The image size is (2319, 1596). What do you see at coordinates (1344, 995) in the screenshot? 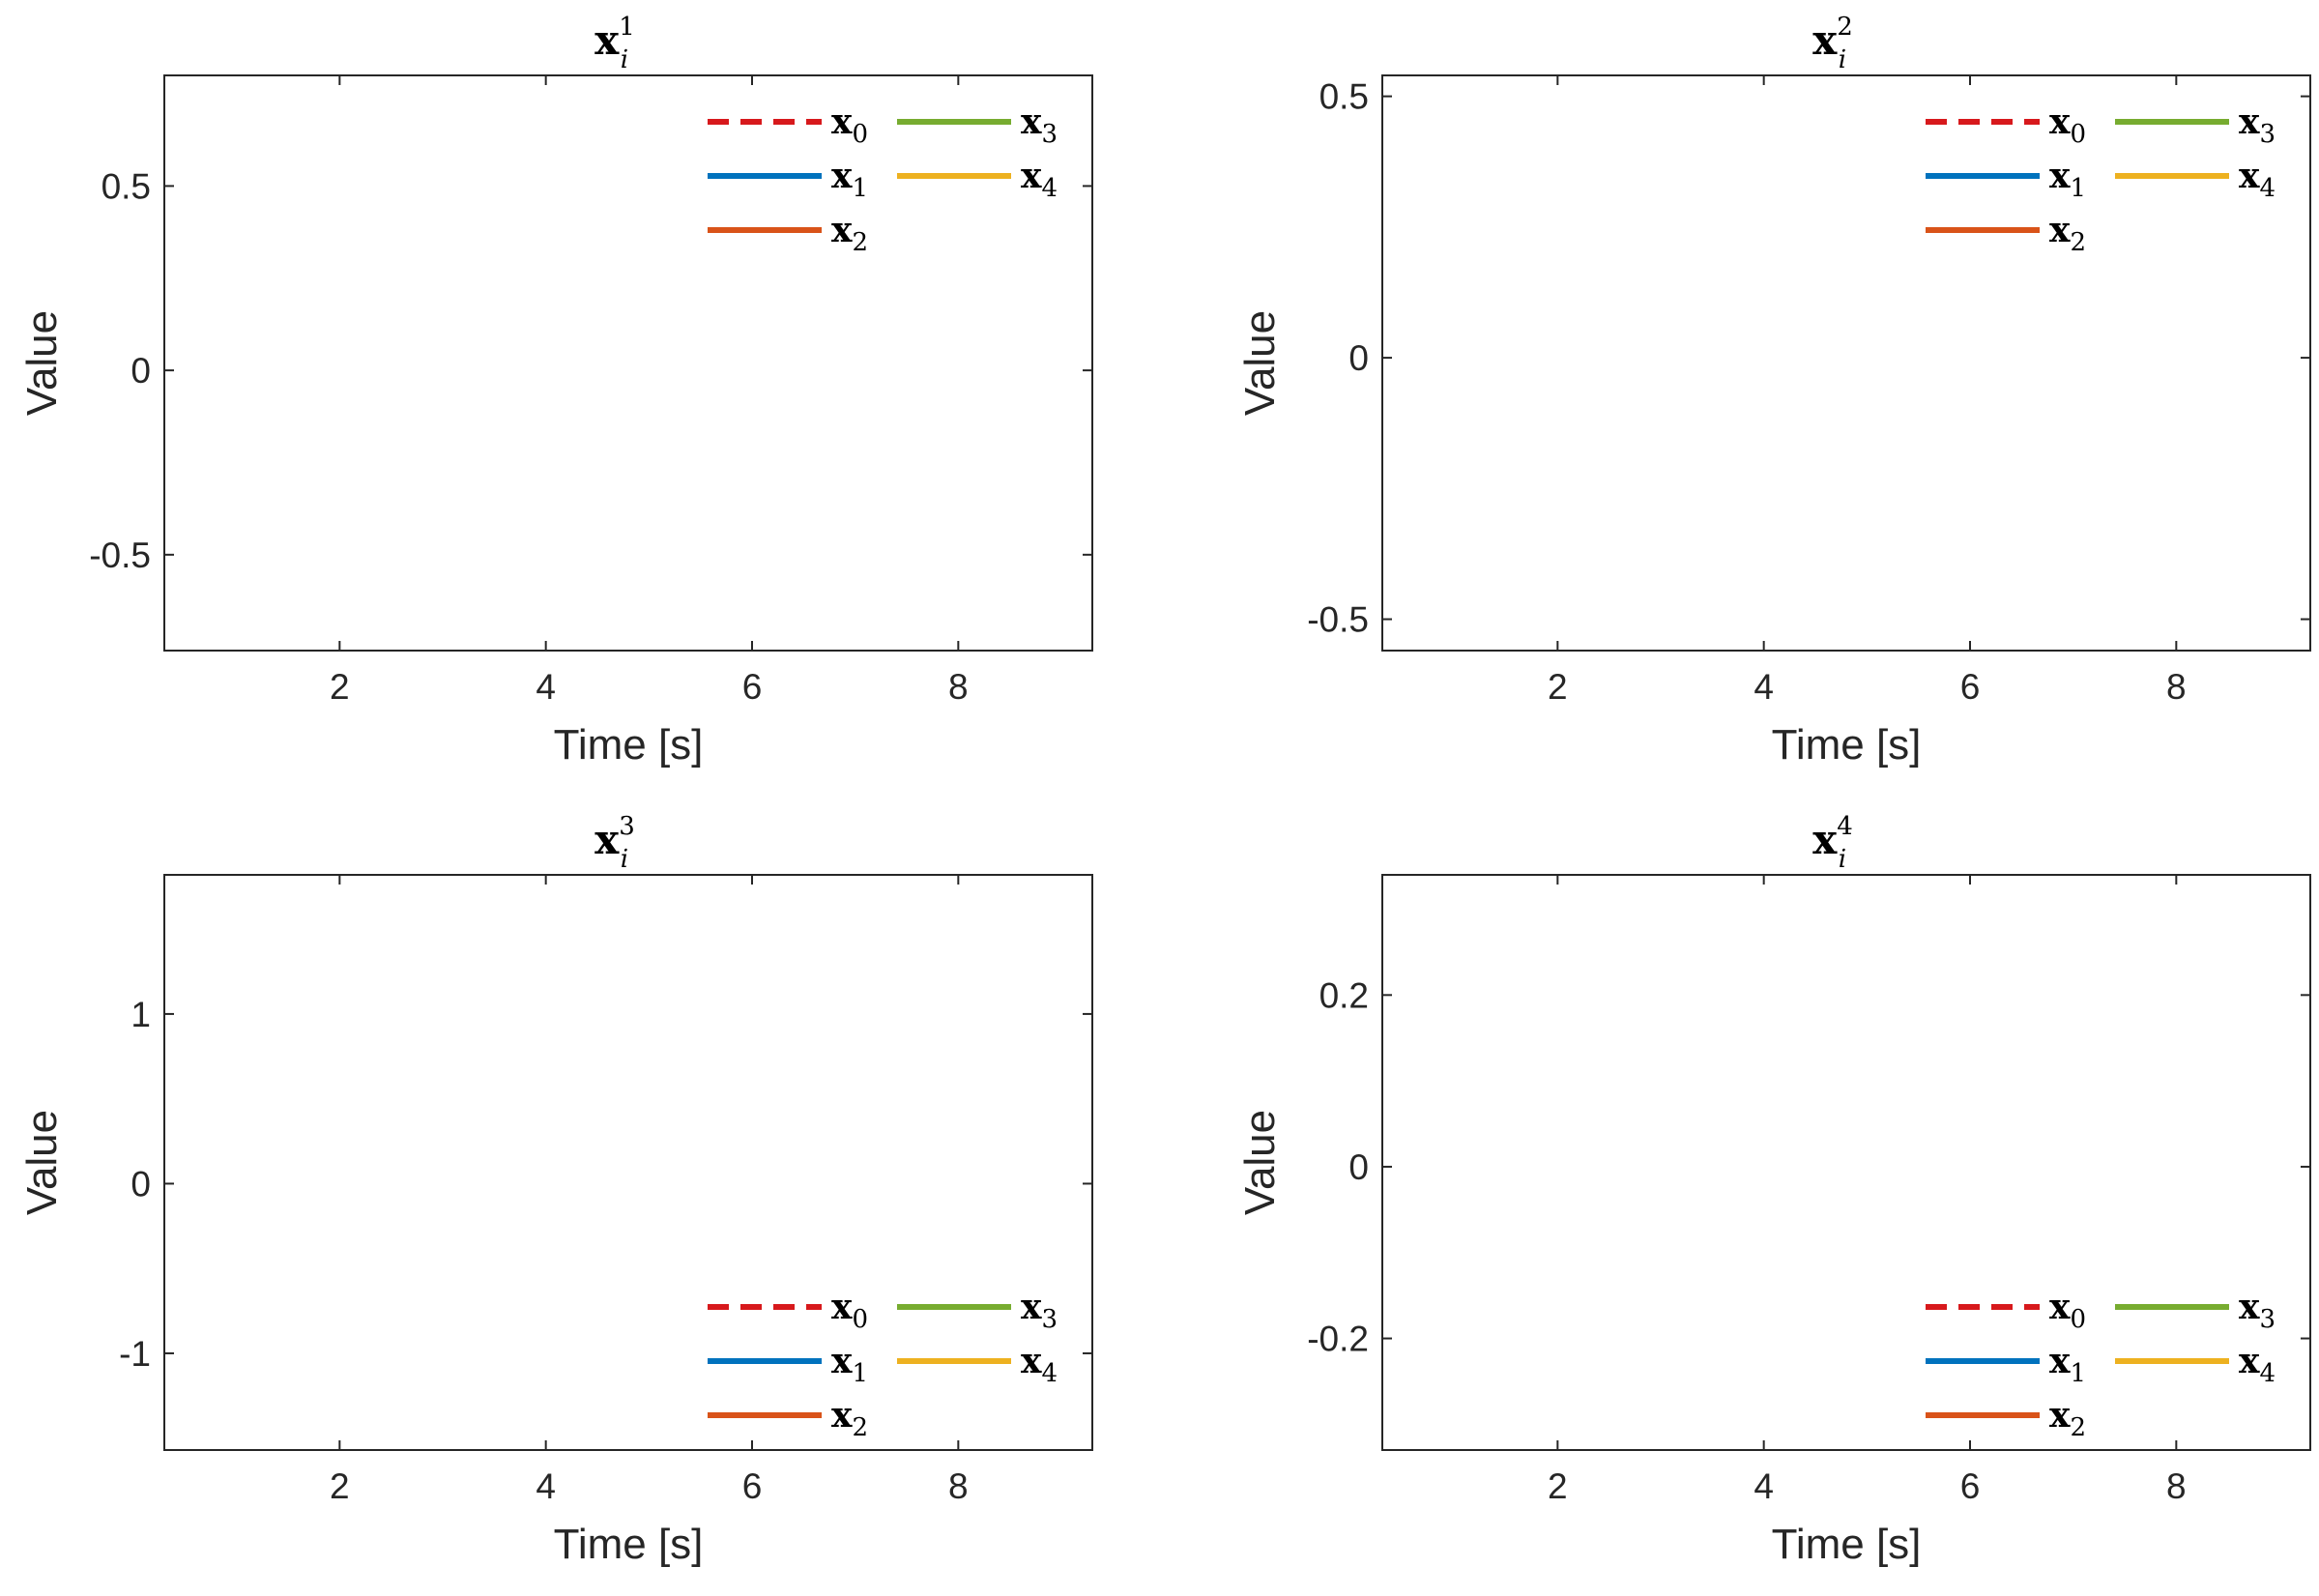
I see `y-tick-label: 0.2` at bounding box center [1344, 995].